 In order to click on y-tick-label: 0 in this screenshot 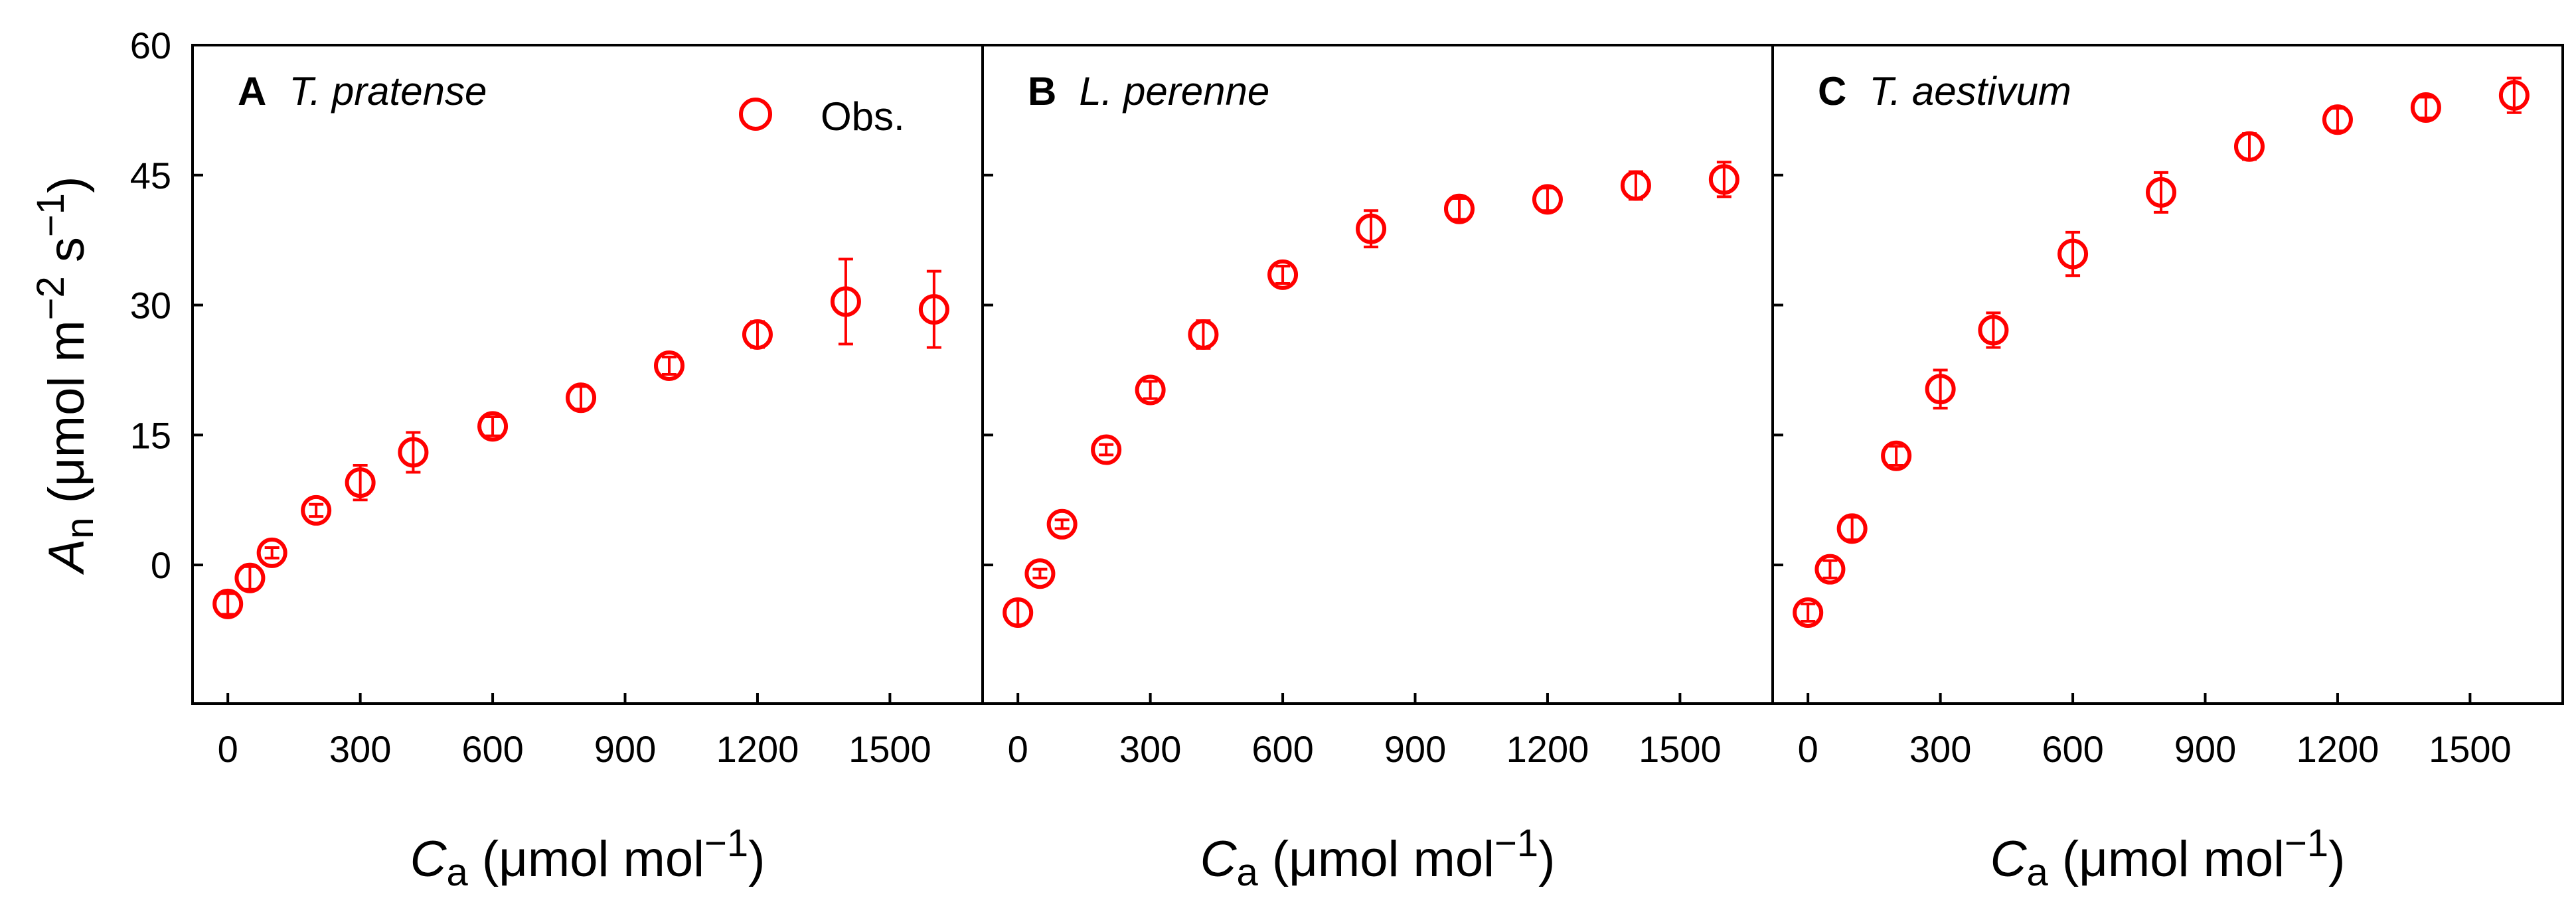, I will do `click(161, 565)`.